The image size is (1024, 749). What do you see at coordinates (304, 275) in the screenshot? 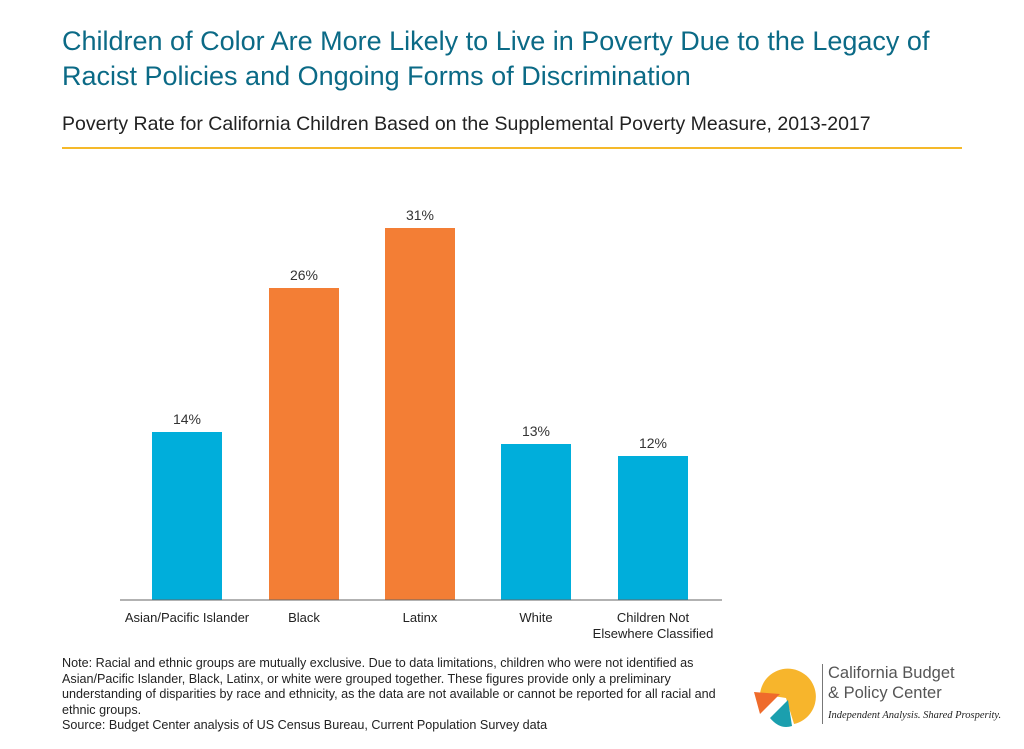
I see `data-label: 26%` at bounding box center [304, 275].